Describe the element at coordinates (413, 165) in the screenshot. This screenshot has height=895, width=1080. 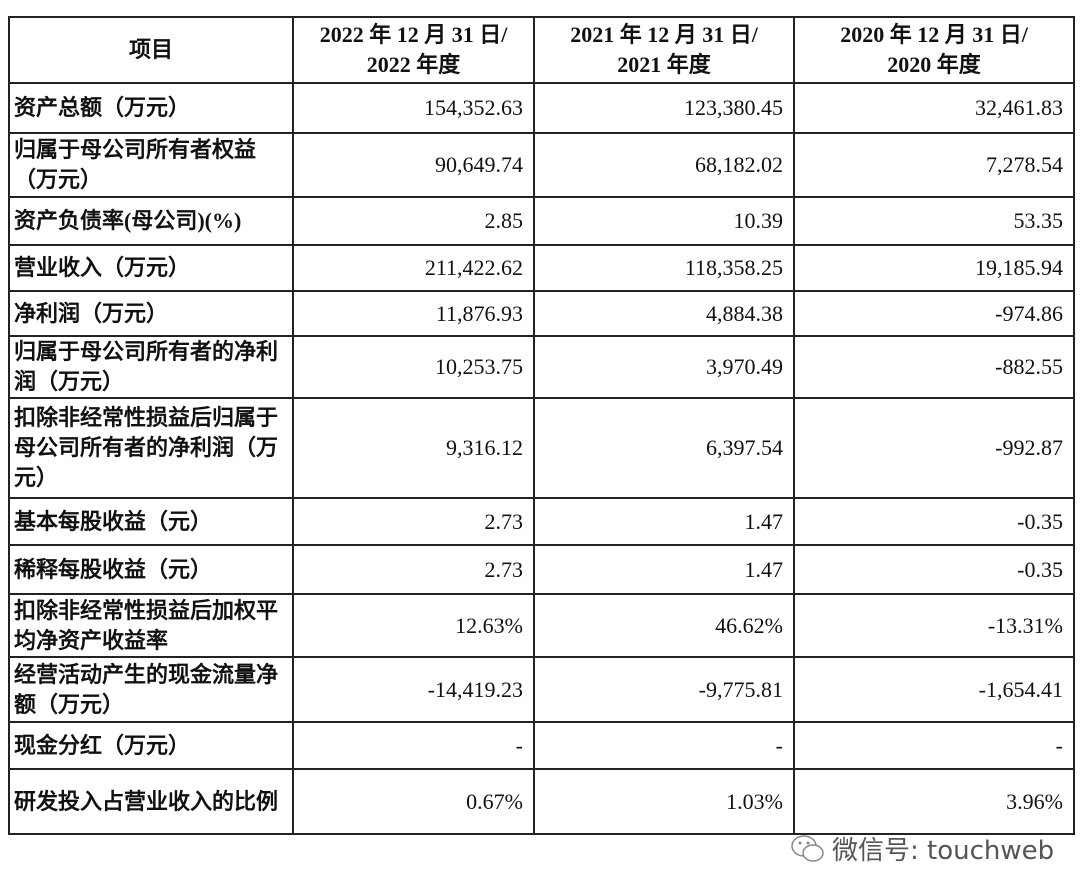
I see `cell-value: 90,649.74` at that location.